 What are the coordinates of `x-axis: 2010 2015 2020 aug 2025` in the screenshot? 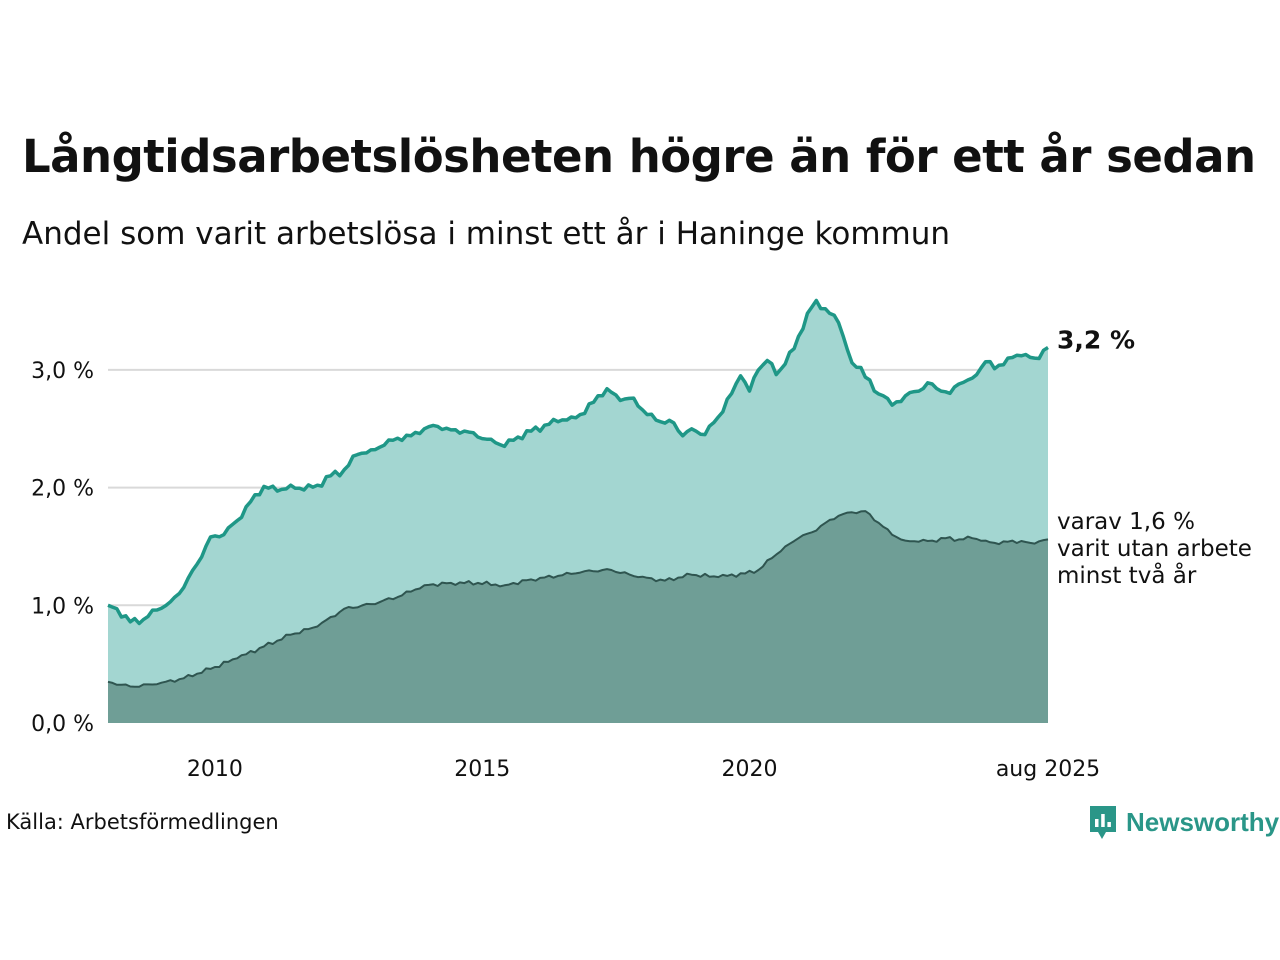 It's located at (643, 769).